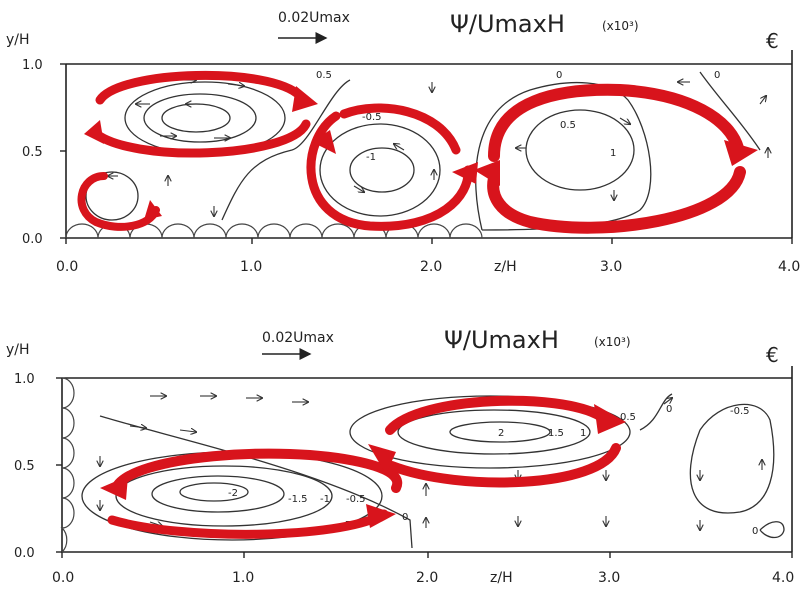  Describe the element at coordinates (18, 350) in the screenshot. I see `bottom-ylabel: y/H` at that location.